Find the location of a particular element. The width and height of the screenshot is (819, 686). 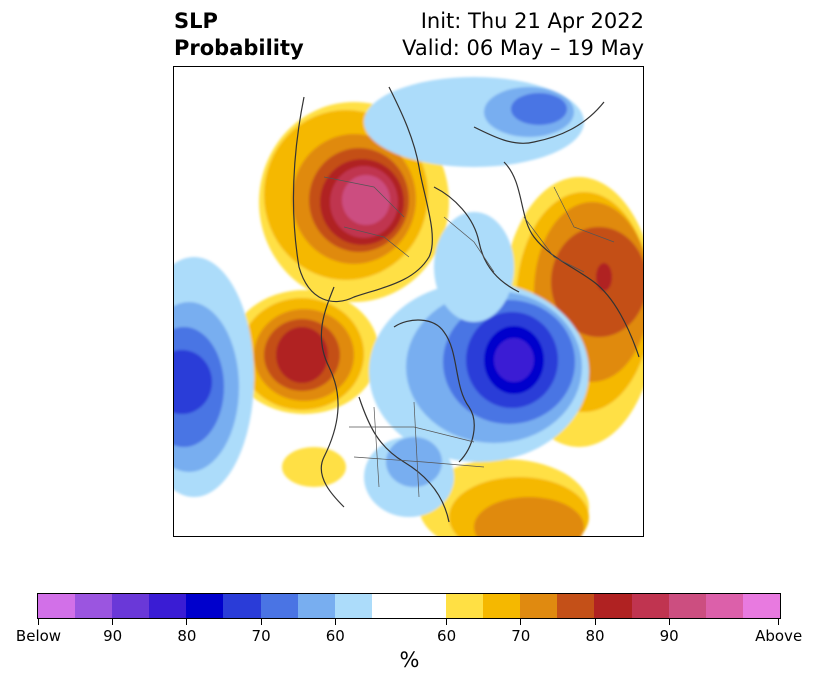

colorbar-unit-label: % is located at coordinates (409, 660).